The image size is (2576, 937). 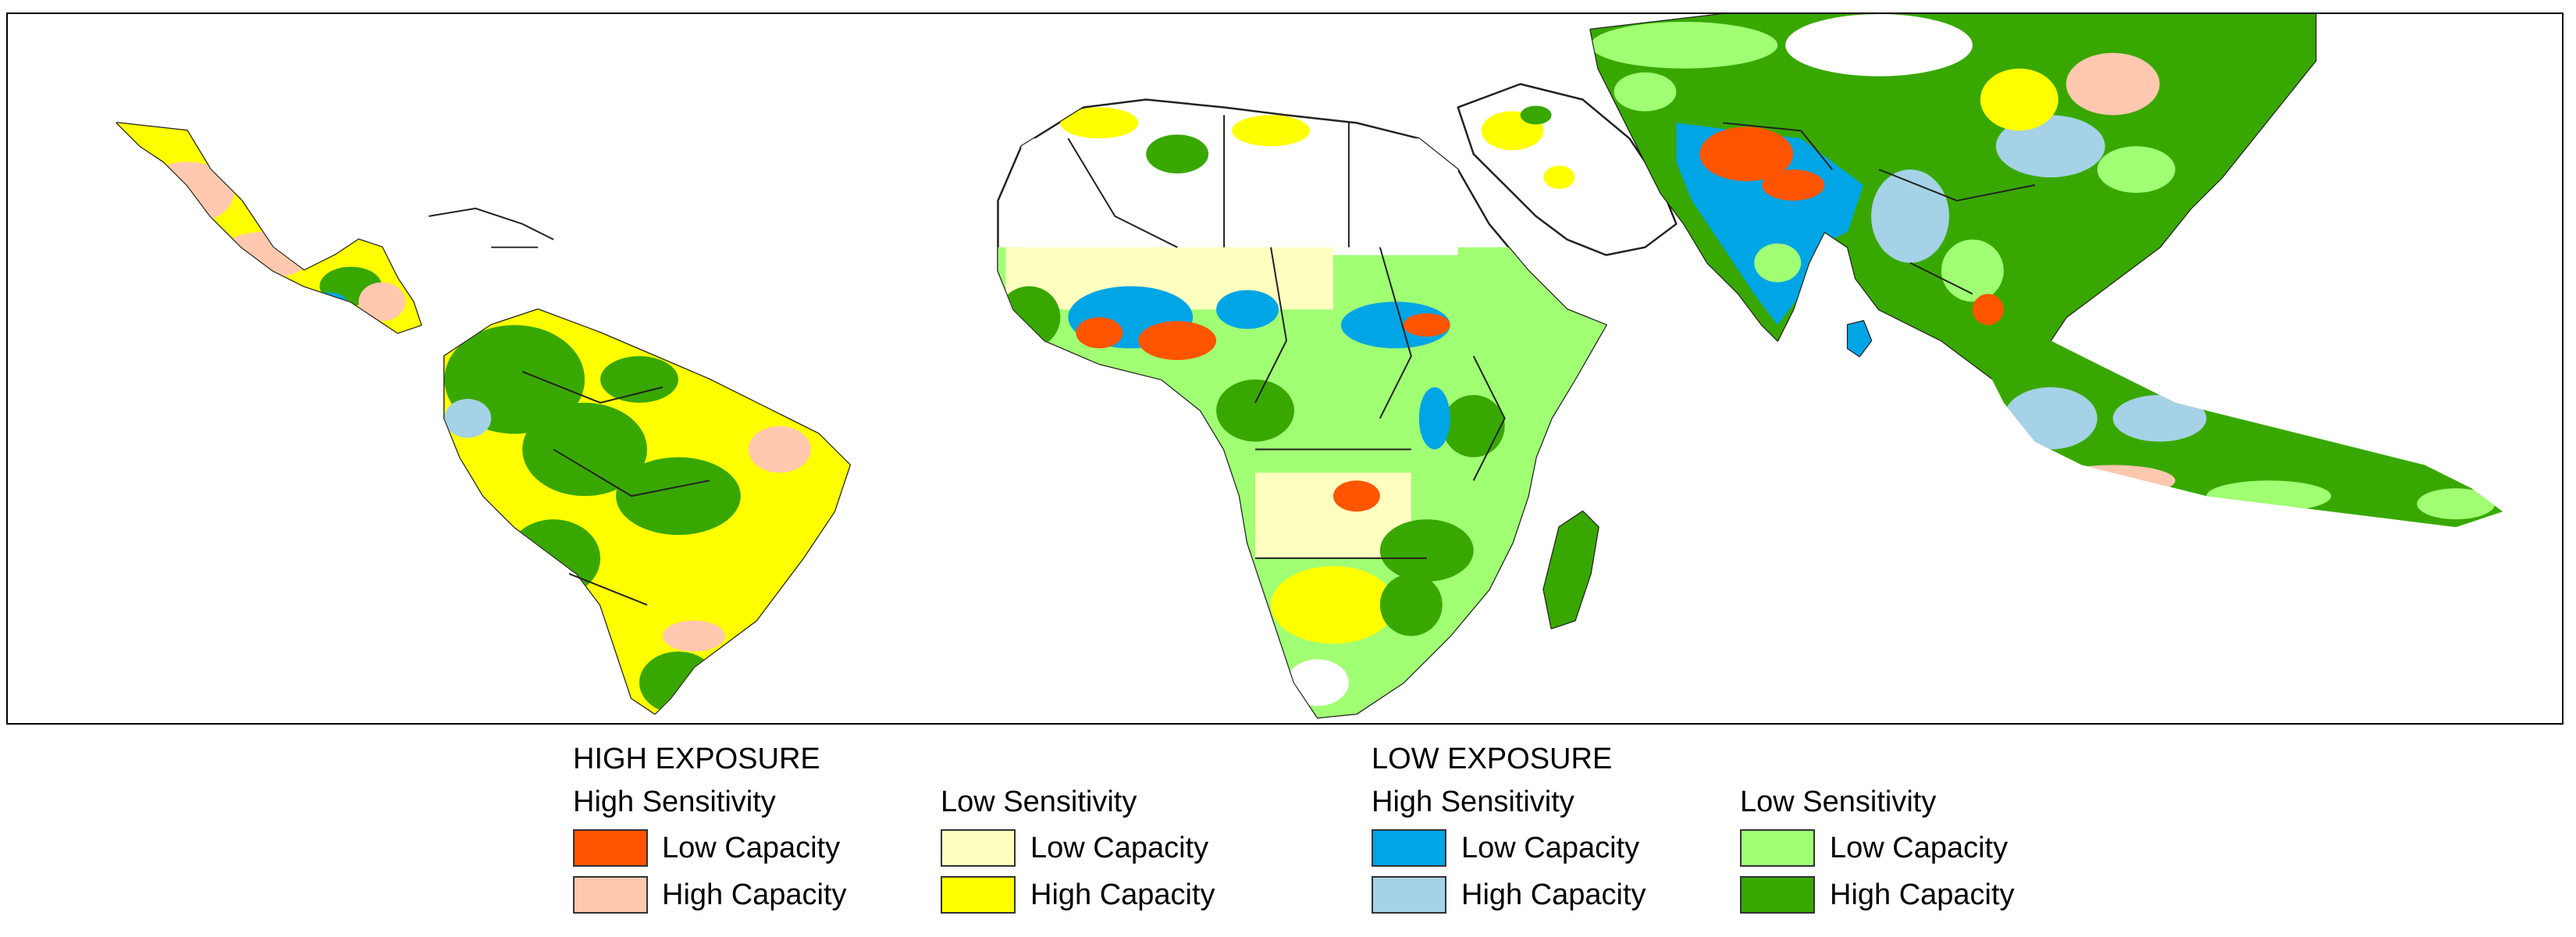 I want to click on legend-label-he-hs-high-capacity: High Capacity, so click(x=754, y=894).